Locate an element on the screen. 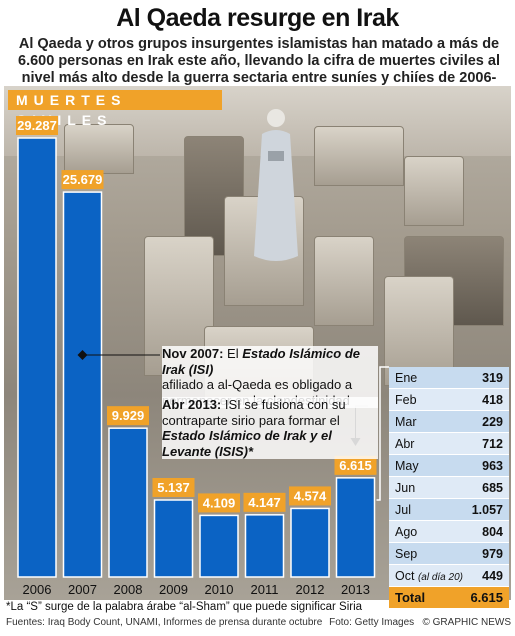 The height and width of the screenshot is (636, 515). bar-2006 is located at coordinates (37, 357).